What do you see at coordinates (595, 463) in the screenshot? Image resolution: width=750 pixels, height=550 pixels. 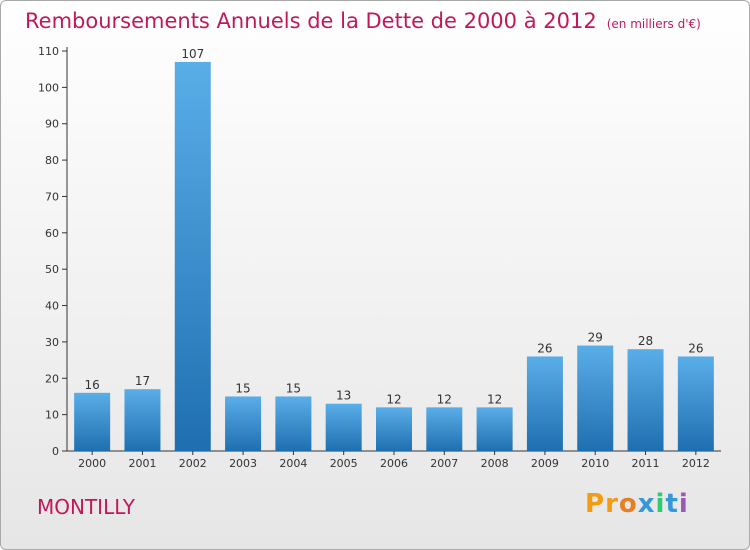 I see `x-tick-label: 2010` at bounding box center [595, 463].